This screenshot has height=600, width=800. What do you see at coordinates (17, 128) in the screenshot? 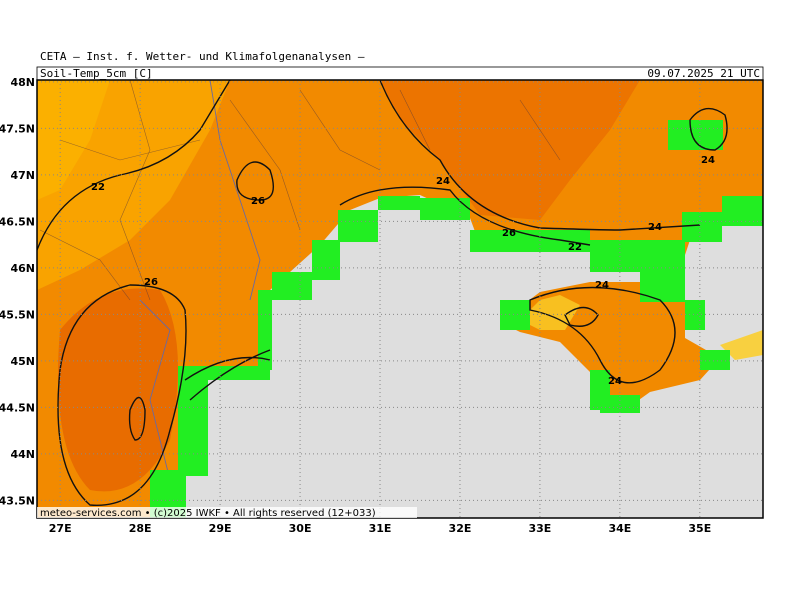
I see `lat-tick-label: 47.5N` at bounding box center [17, 128].